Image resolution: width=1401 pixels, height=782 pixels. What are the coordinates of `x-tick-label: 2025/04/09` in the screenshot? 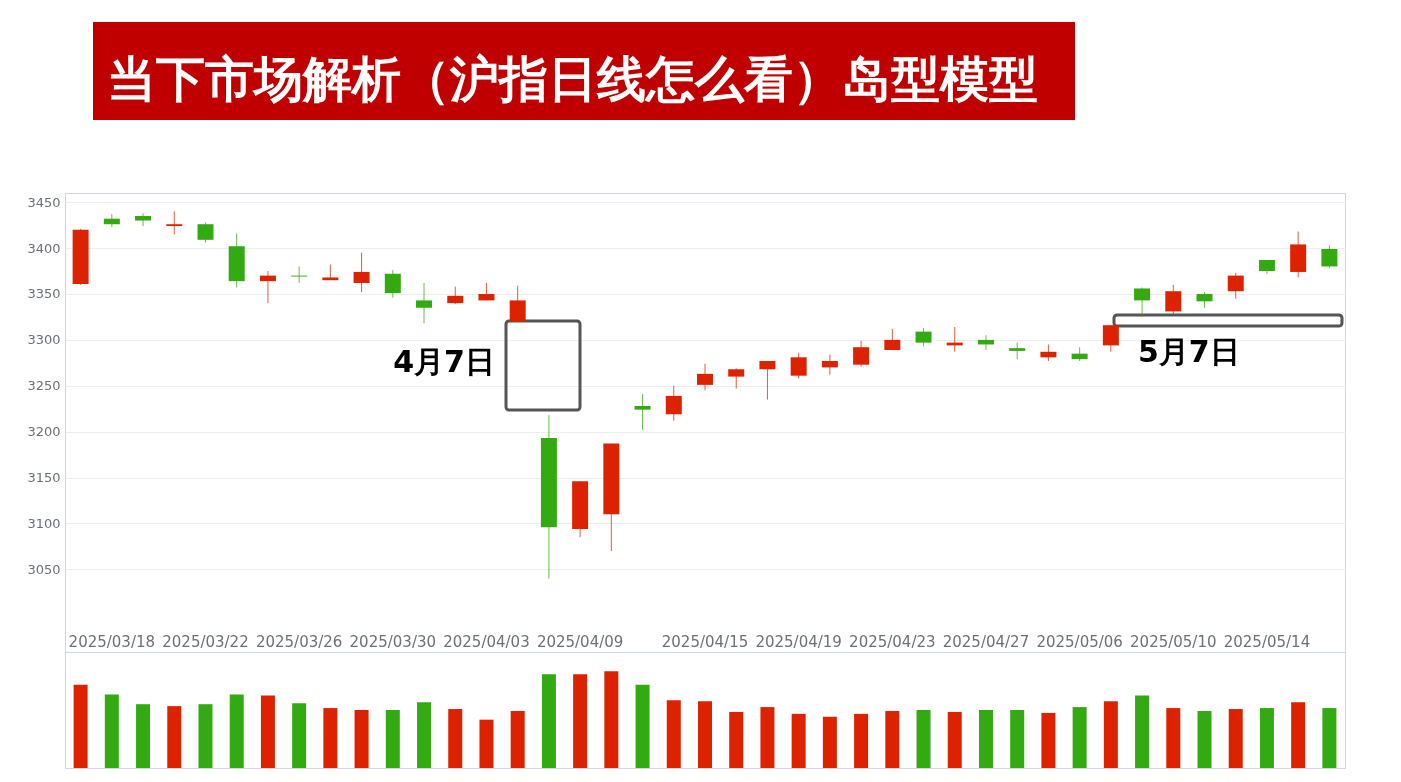 It's located at (580, 641).